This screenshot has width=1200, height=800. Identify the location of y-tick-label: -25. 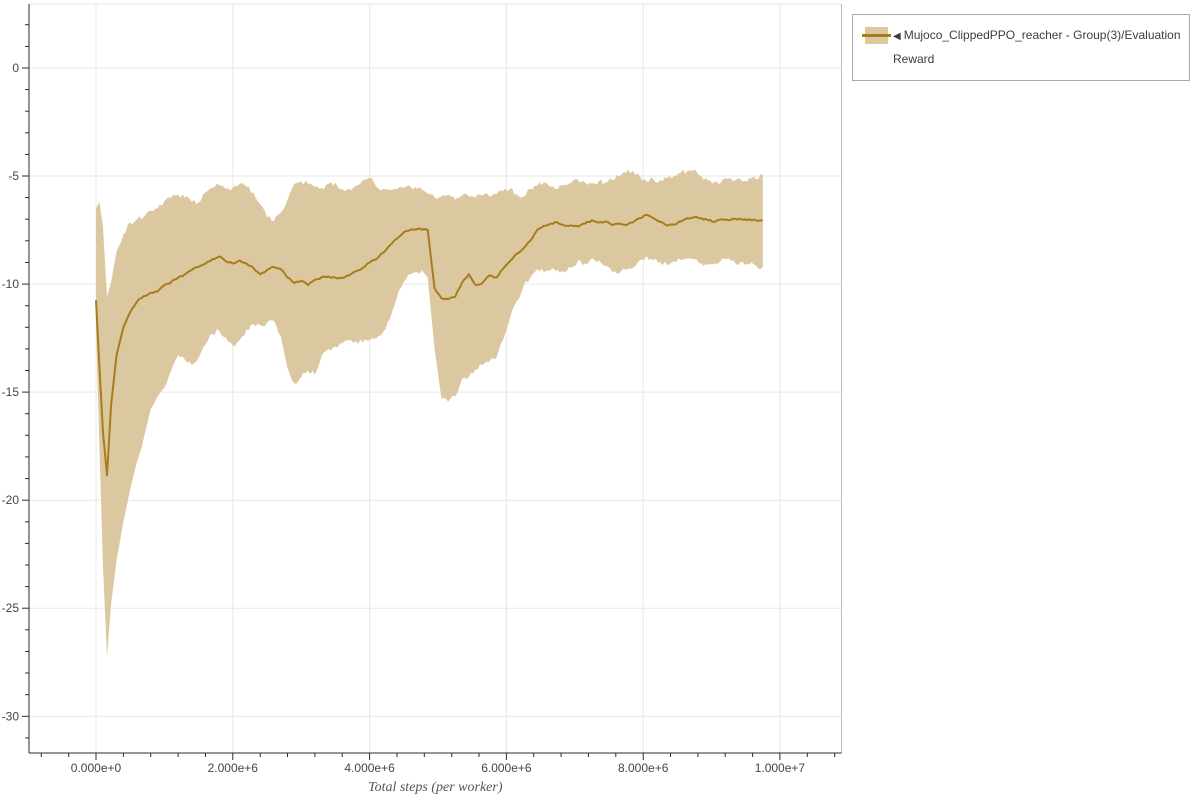
(11, 608).